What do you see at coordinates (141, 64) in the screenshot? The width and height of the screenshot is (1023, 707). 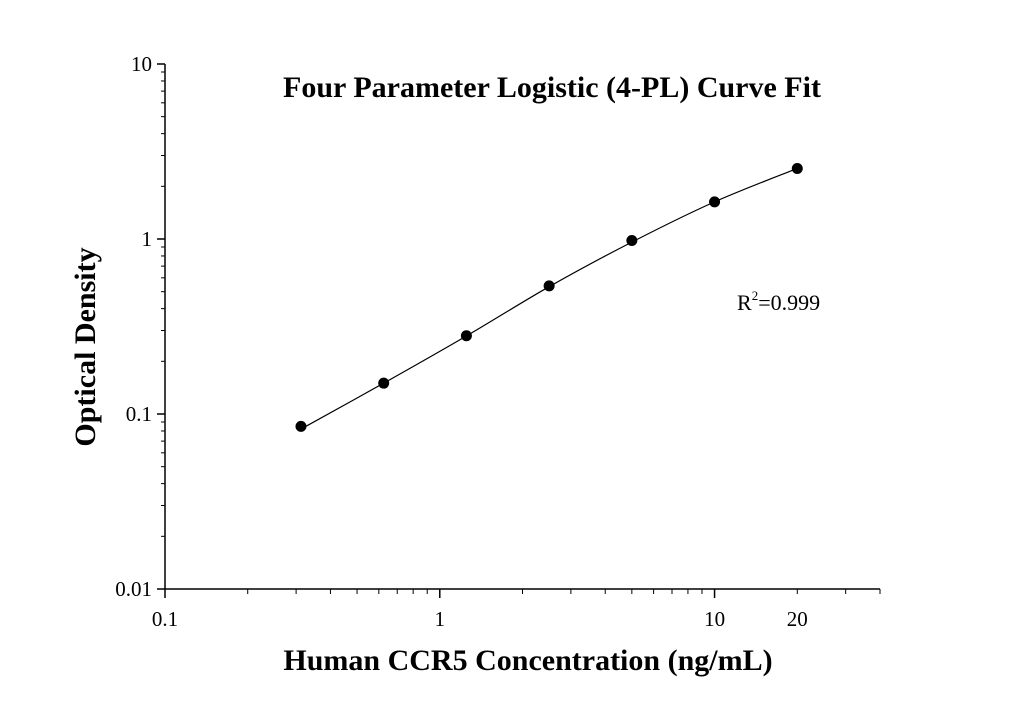 I see `y-tick-label: 10` at bounding box center [141, 64].